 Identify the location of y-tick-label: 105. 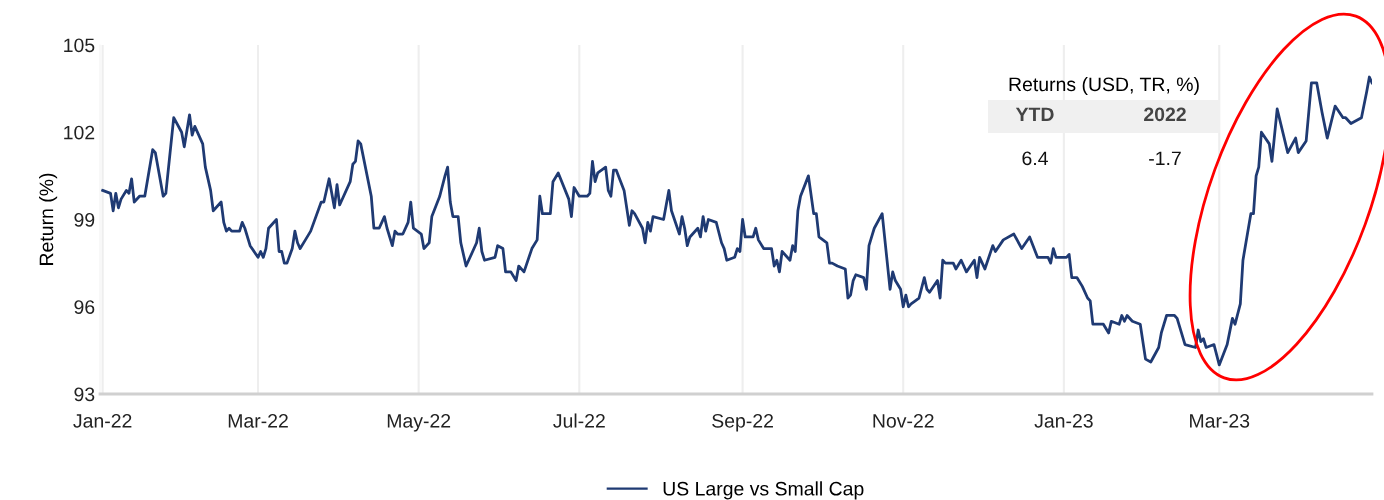
(79, 45).